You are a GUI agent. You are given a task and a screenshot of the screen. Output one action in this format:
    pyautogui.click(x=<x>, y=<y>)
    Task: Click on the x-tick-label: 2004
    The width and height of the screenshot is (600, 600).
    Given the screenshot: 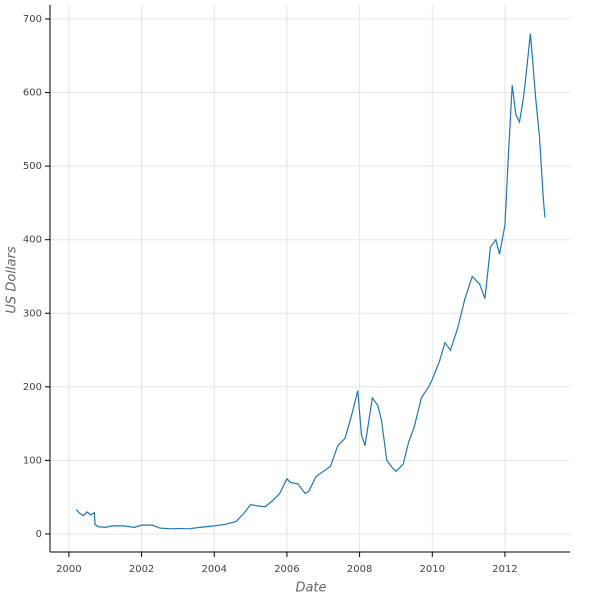 What is the action you would take?
    pyautogui.click(x=214, y=569)
    